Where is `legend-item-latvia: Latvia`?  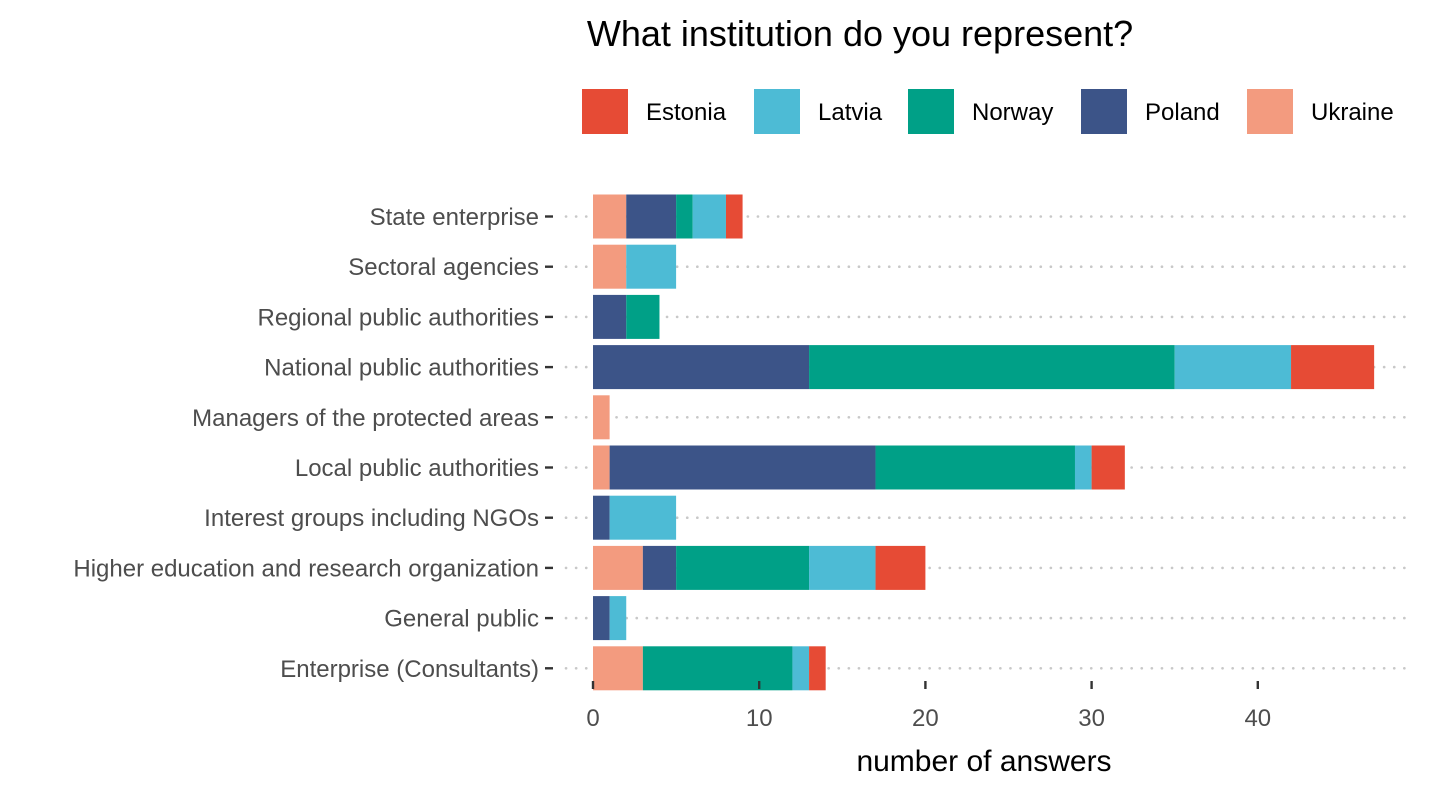 legend-item-latvia: Latvia is located at coordinates (818, 111).